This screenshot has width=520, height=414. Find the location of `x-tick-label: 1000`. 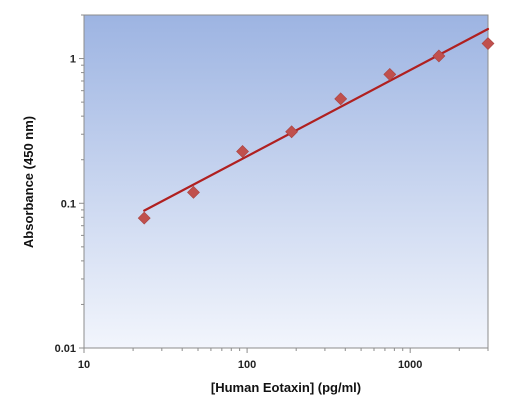

x-tick-label: 1000 is located at coordinates (410, 365).